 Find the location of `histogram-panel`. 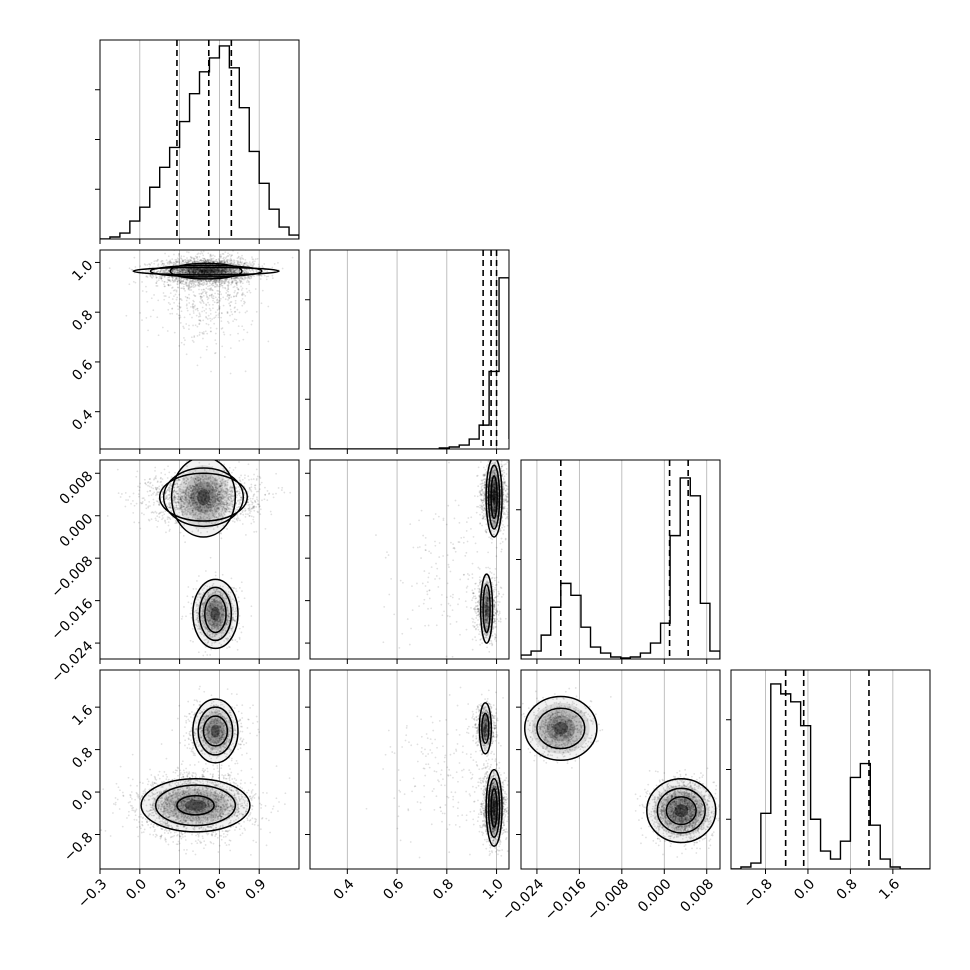

histogram-panel is located at coordinates (407, 351).